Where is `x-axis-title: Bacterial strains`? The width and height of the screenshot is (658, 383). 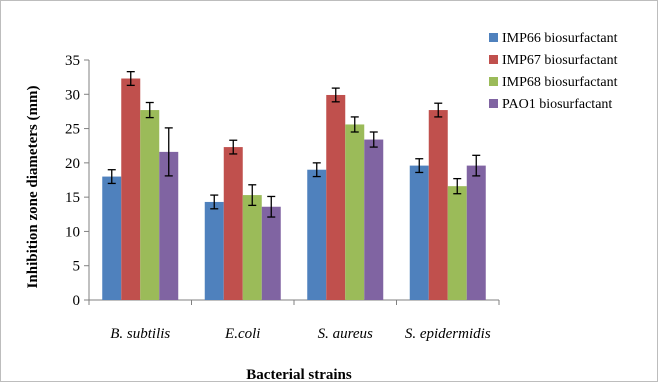 x-axis-title: Bacterial strains is located at coordinates (299, 375).